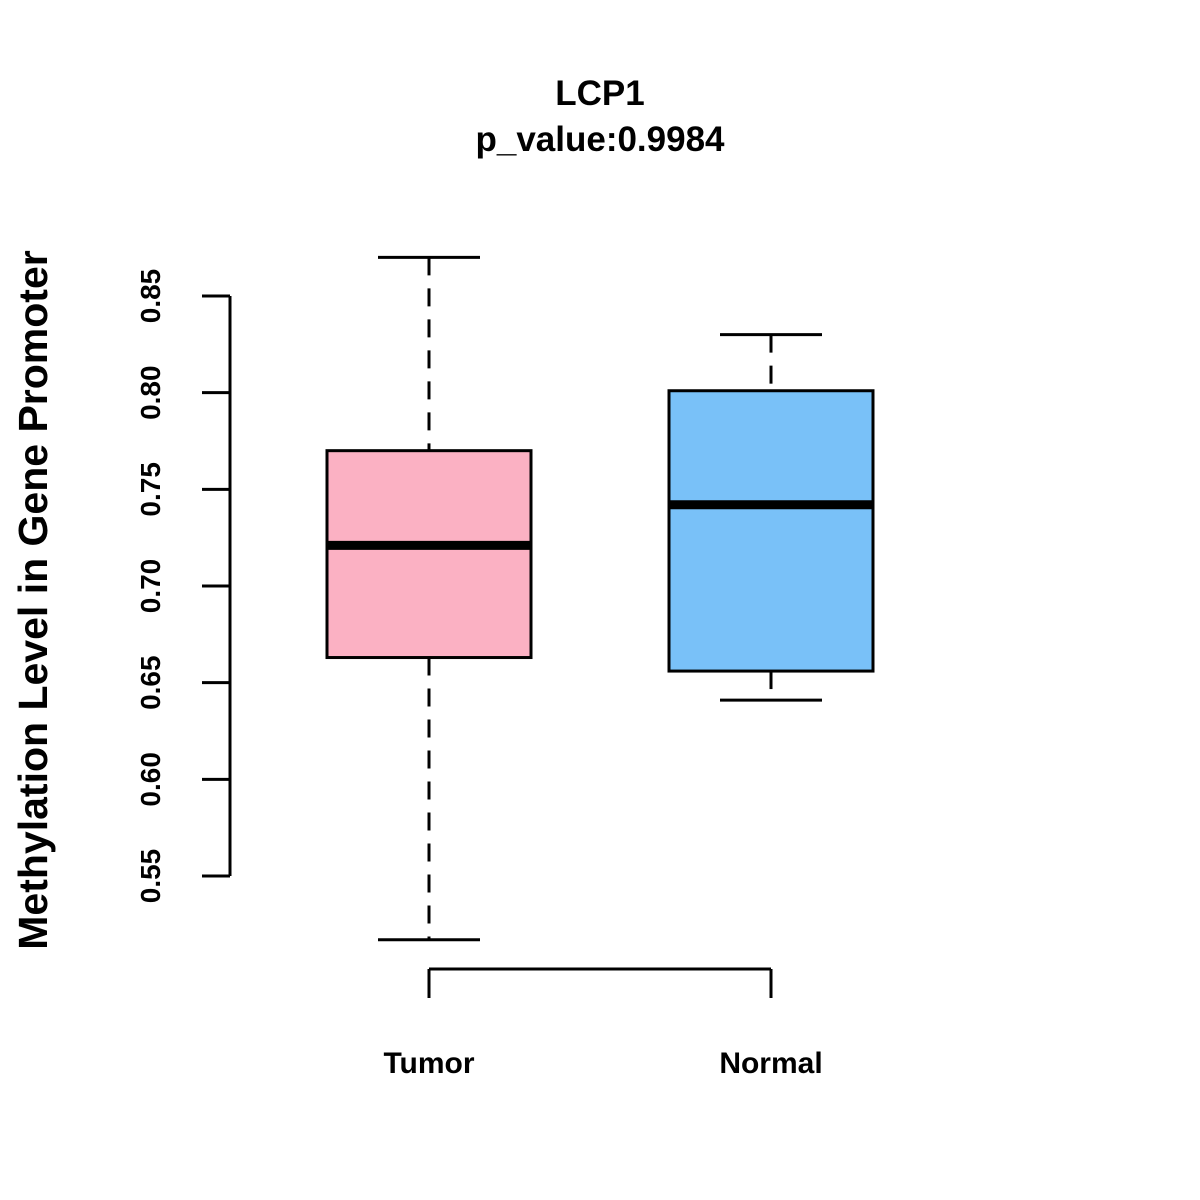  What do you see at coordinates (428, 1063) in the screenshot?
I see `x-tick-label: Tumor` at bounding box center [428, 1063].